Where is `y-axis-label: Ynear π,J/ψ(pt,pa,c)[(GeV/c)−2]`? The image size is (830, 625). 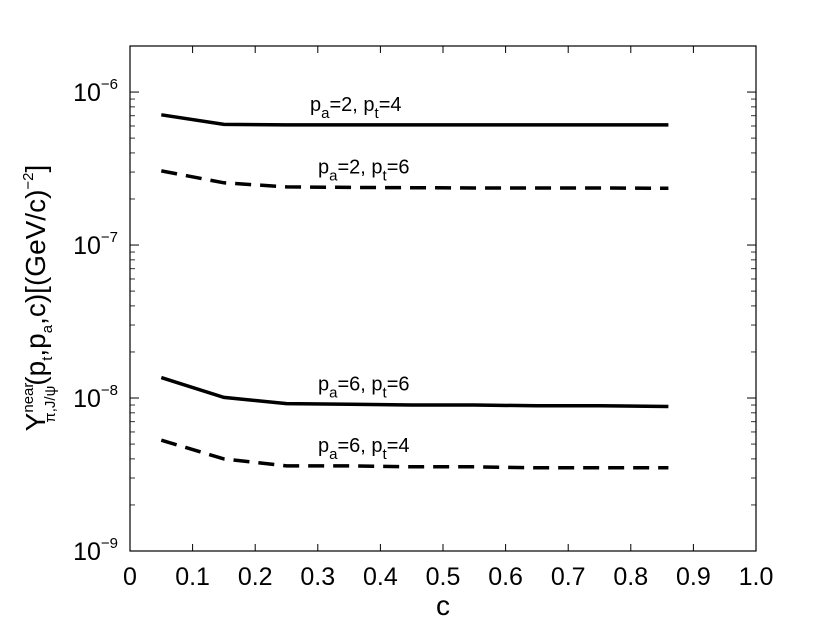
y-axis-label: Ynear π,J/ψ(pt,pa,c)[(GeV/c)−2] is located at coordinates (39, 298).